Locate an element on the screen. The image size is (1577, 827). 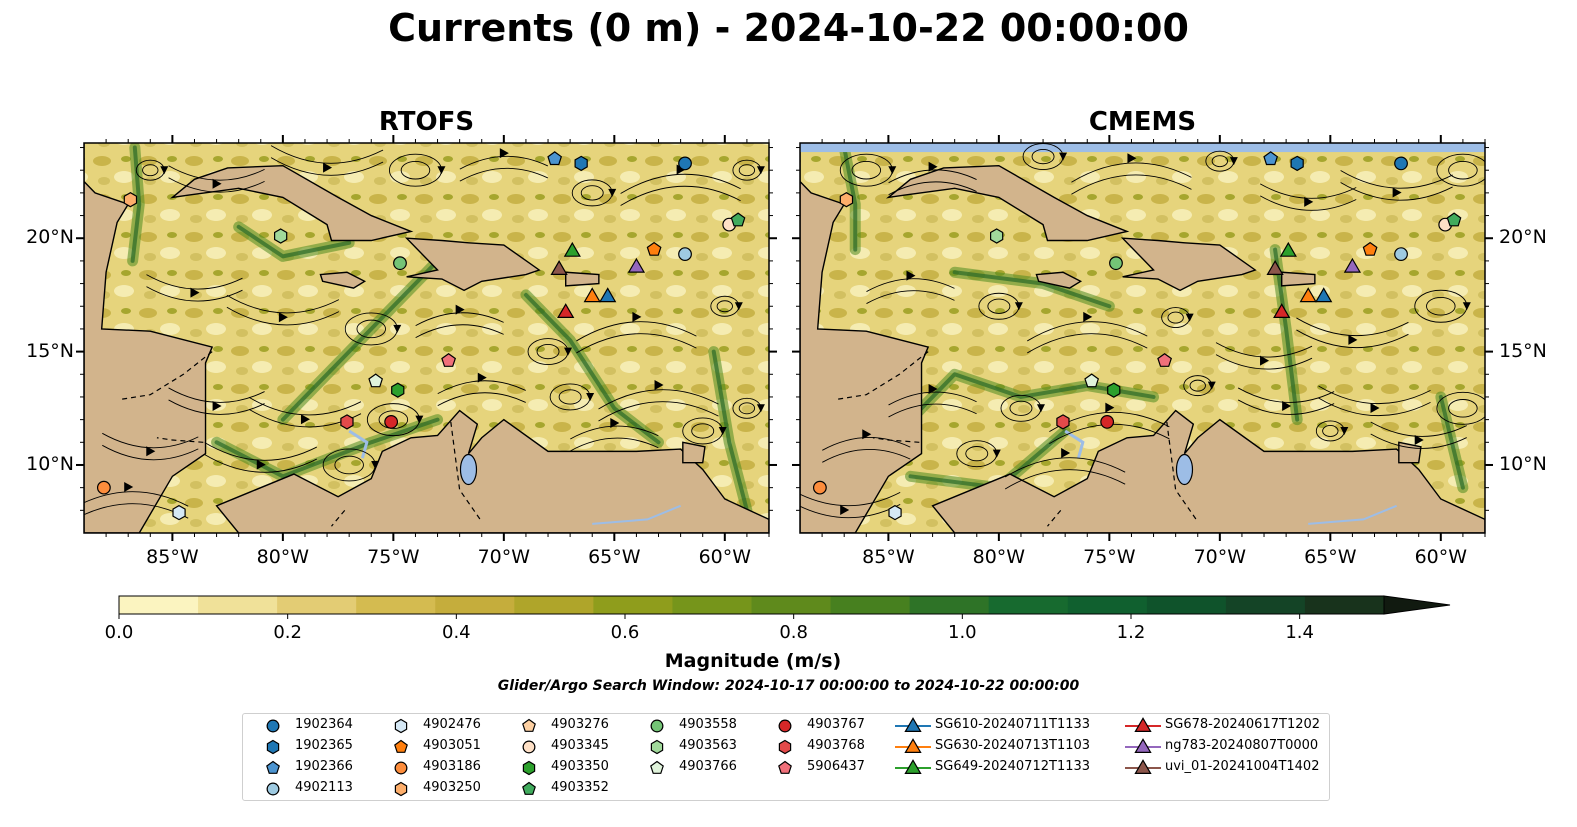
lon-tick-label: 70°W is located at coordinates (504, 557).